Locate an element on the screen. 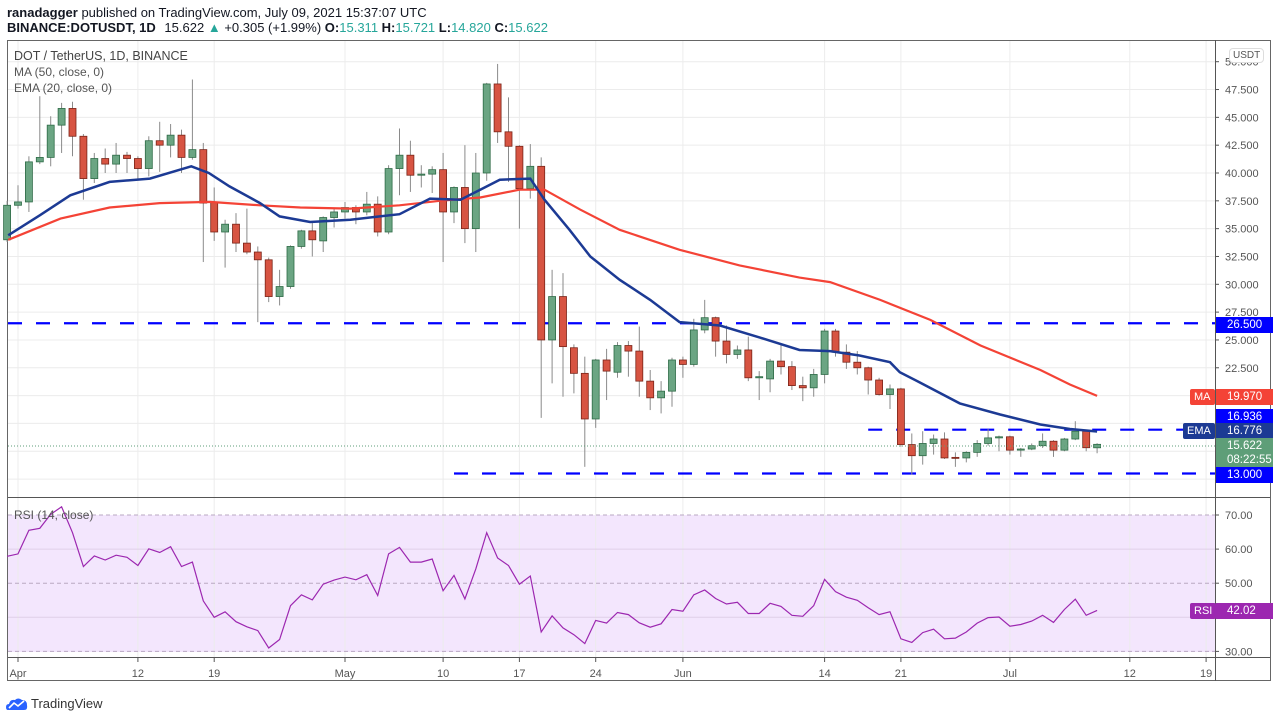 This screenshot has width=1280, height=721. time-tick-label: 19 is located at coordinates (1206, 674).